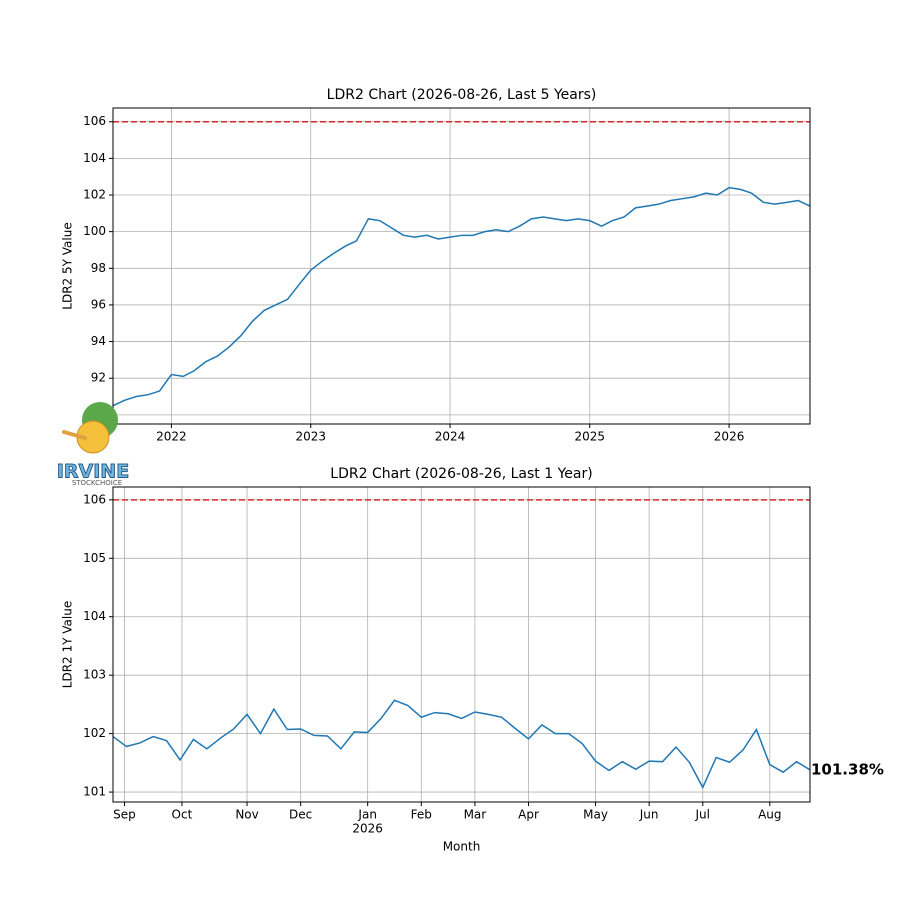 The width and height of the screenshot is (900, 900). What do you see at coordinates (462, 847) in the screenshot?
I see `x-axis-label: Month` at bounding box center [462, 847].